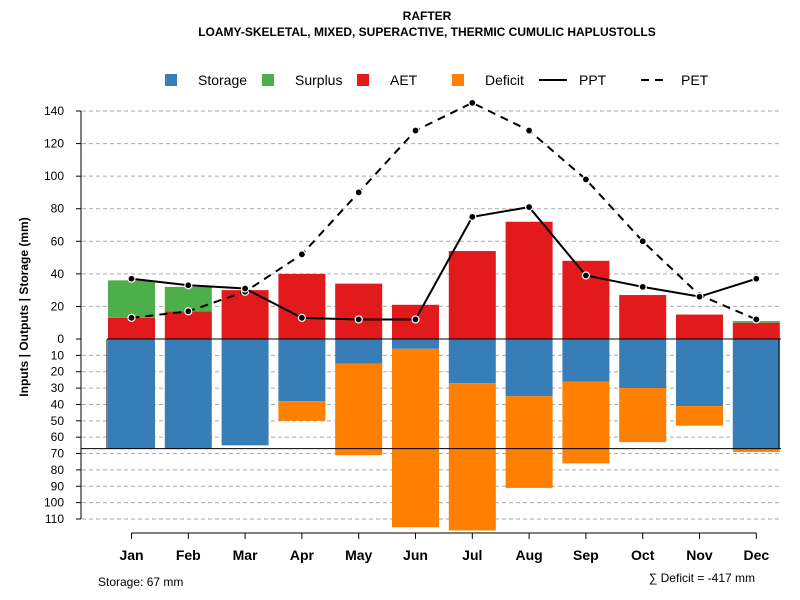 The image size is (800, 600). What do you see at coordinates (472, 216) in the screenshot?
I see `ppt-point-jul` at bounding box center [472, 216].